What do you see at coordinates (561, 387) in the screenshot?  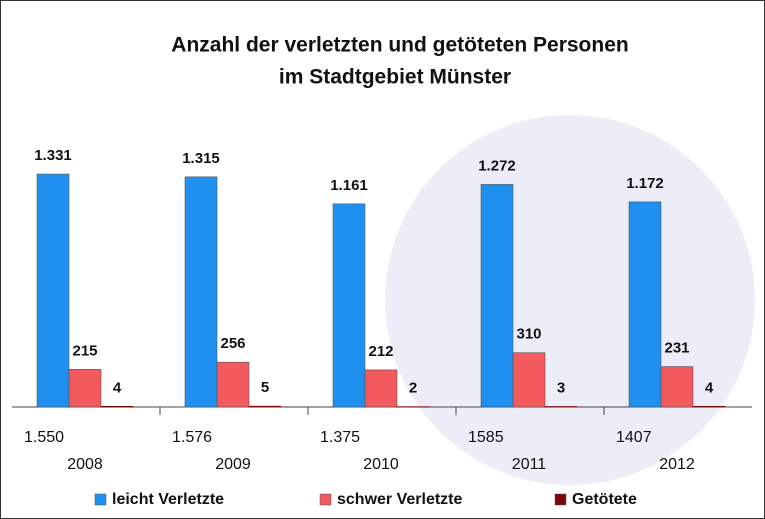 I see `value-label: 3` at bounding box center [561, 387].